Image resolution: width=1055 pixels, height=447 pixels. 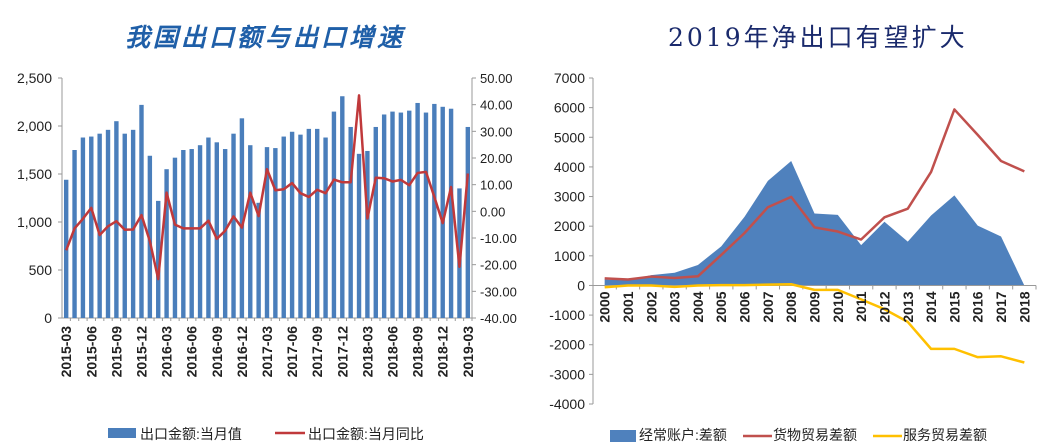 What do you see at coordinates (242, 352) in the screenshot?
I see `x-tick-label: 2016-12` at bounding box center [242, 352].